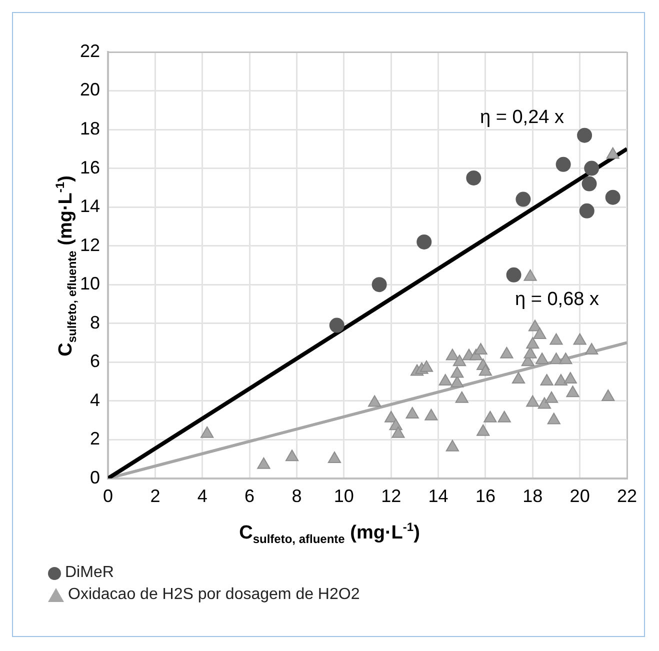 This screenshot has width=659, height=651. What do you see at coordinates (95, 361) in the screenshot?
I see `y-tick-label: 6` at bounding box center [95, 361].